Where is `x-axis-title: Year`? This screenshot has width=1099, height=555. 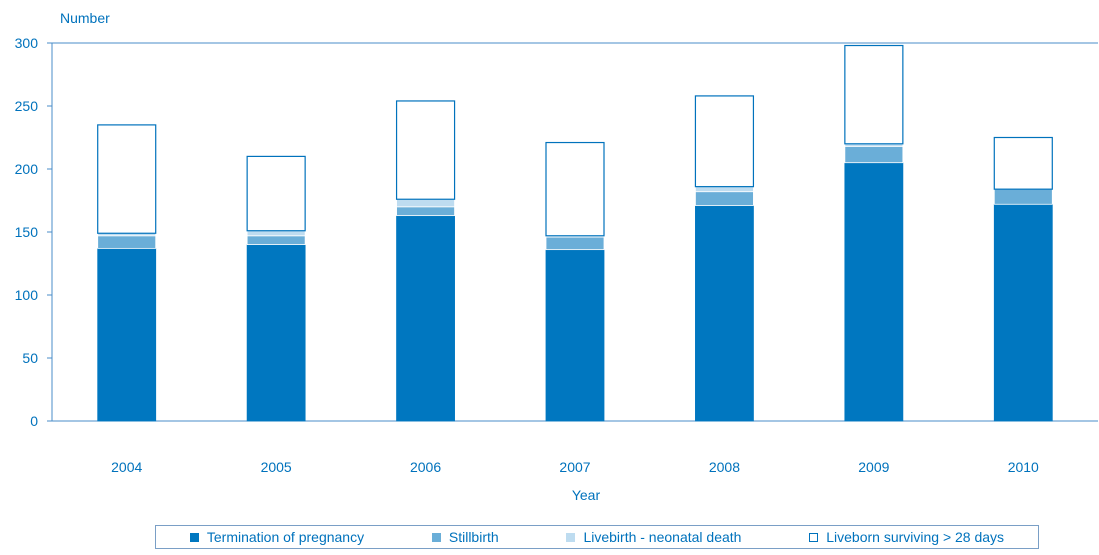
x-axis-title: Year is located at coordinates (586, 495).